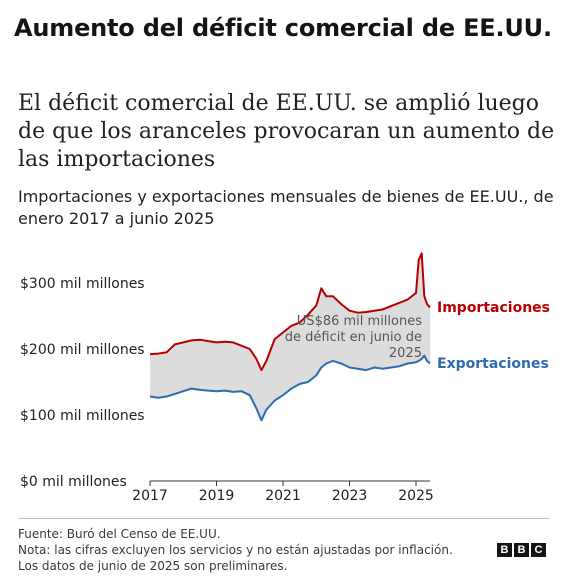  What do you see at coordinates (504, 550) in the screenshot?
I see `bbc-logo-letter-1: B` at bounding box center [504, 550].